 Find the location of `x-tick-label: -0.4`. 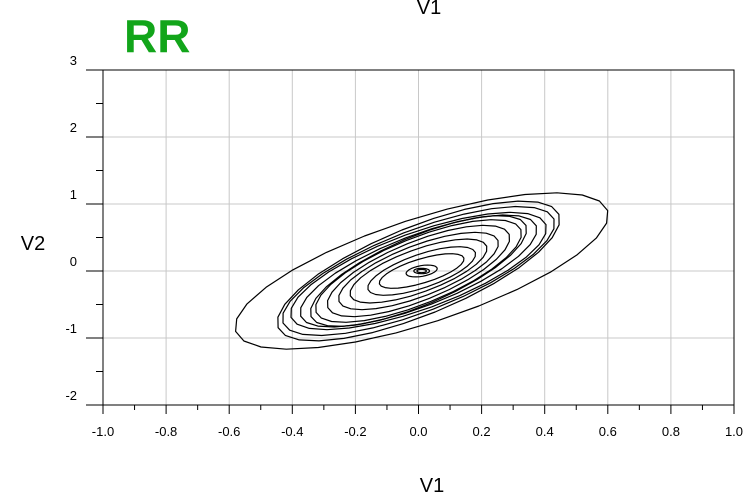

x-tick-label: -0.4 is located at coordinates (292, 431).